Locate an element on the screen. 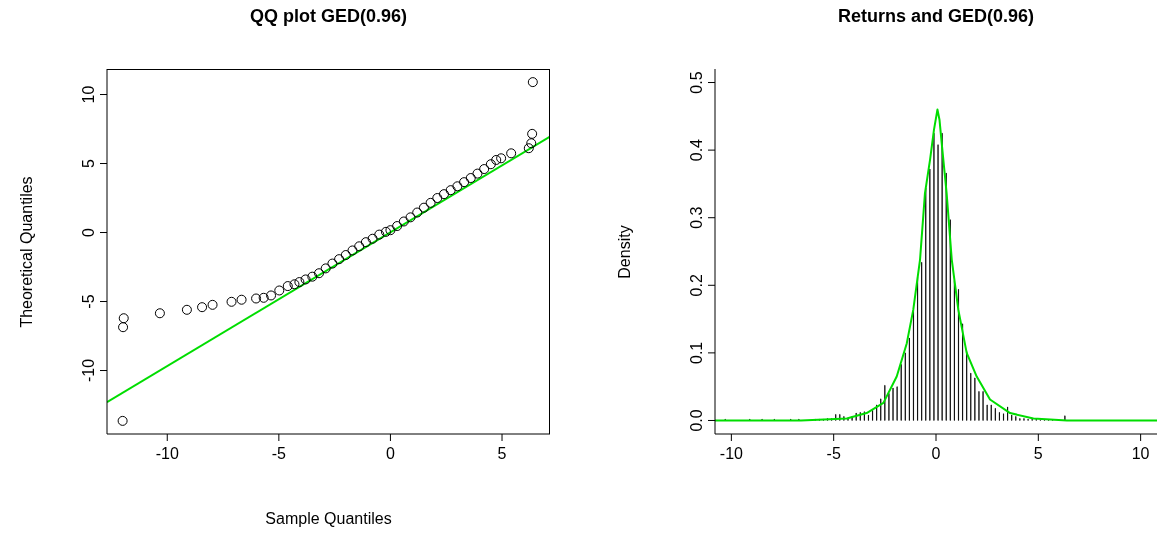 The height and width of the screenshot is (538, 1157). x-axis-title: Sample Quantiles is located at coordinates (328, 519).